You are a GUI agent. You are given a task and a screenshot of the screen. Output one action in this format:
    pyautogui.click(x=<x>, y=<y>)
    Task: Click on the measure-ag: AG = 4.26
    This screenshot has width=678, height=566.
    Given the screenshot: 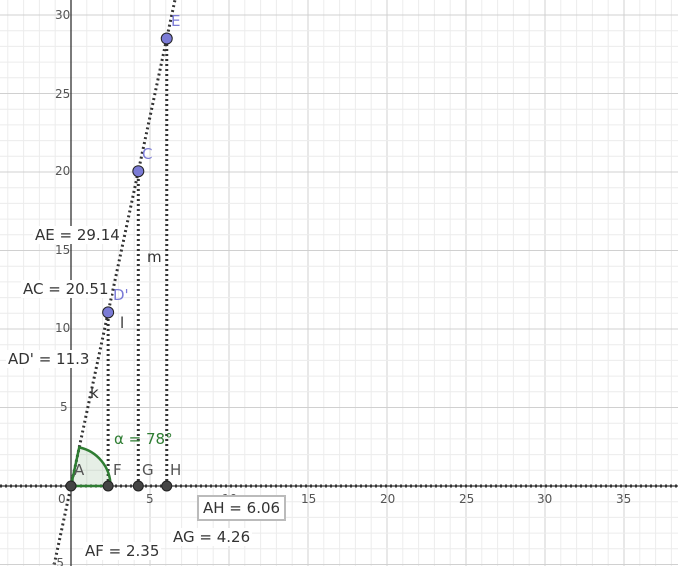 What is the action you would take?
    pyautogui.click(x=212, y=537)
    